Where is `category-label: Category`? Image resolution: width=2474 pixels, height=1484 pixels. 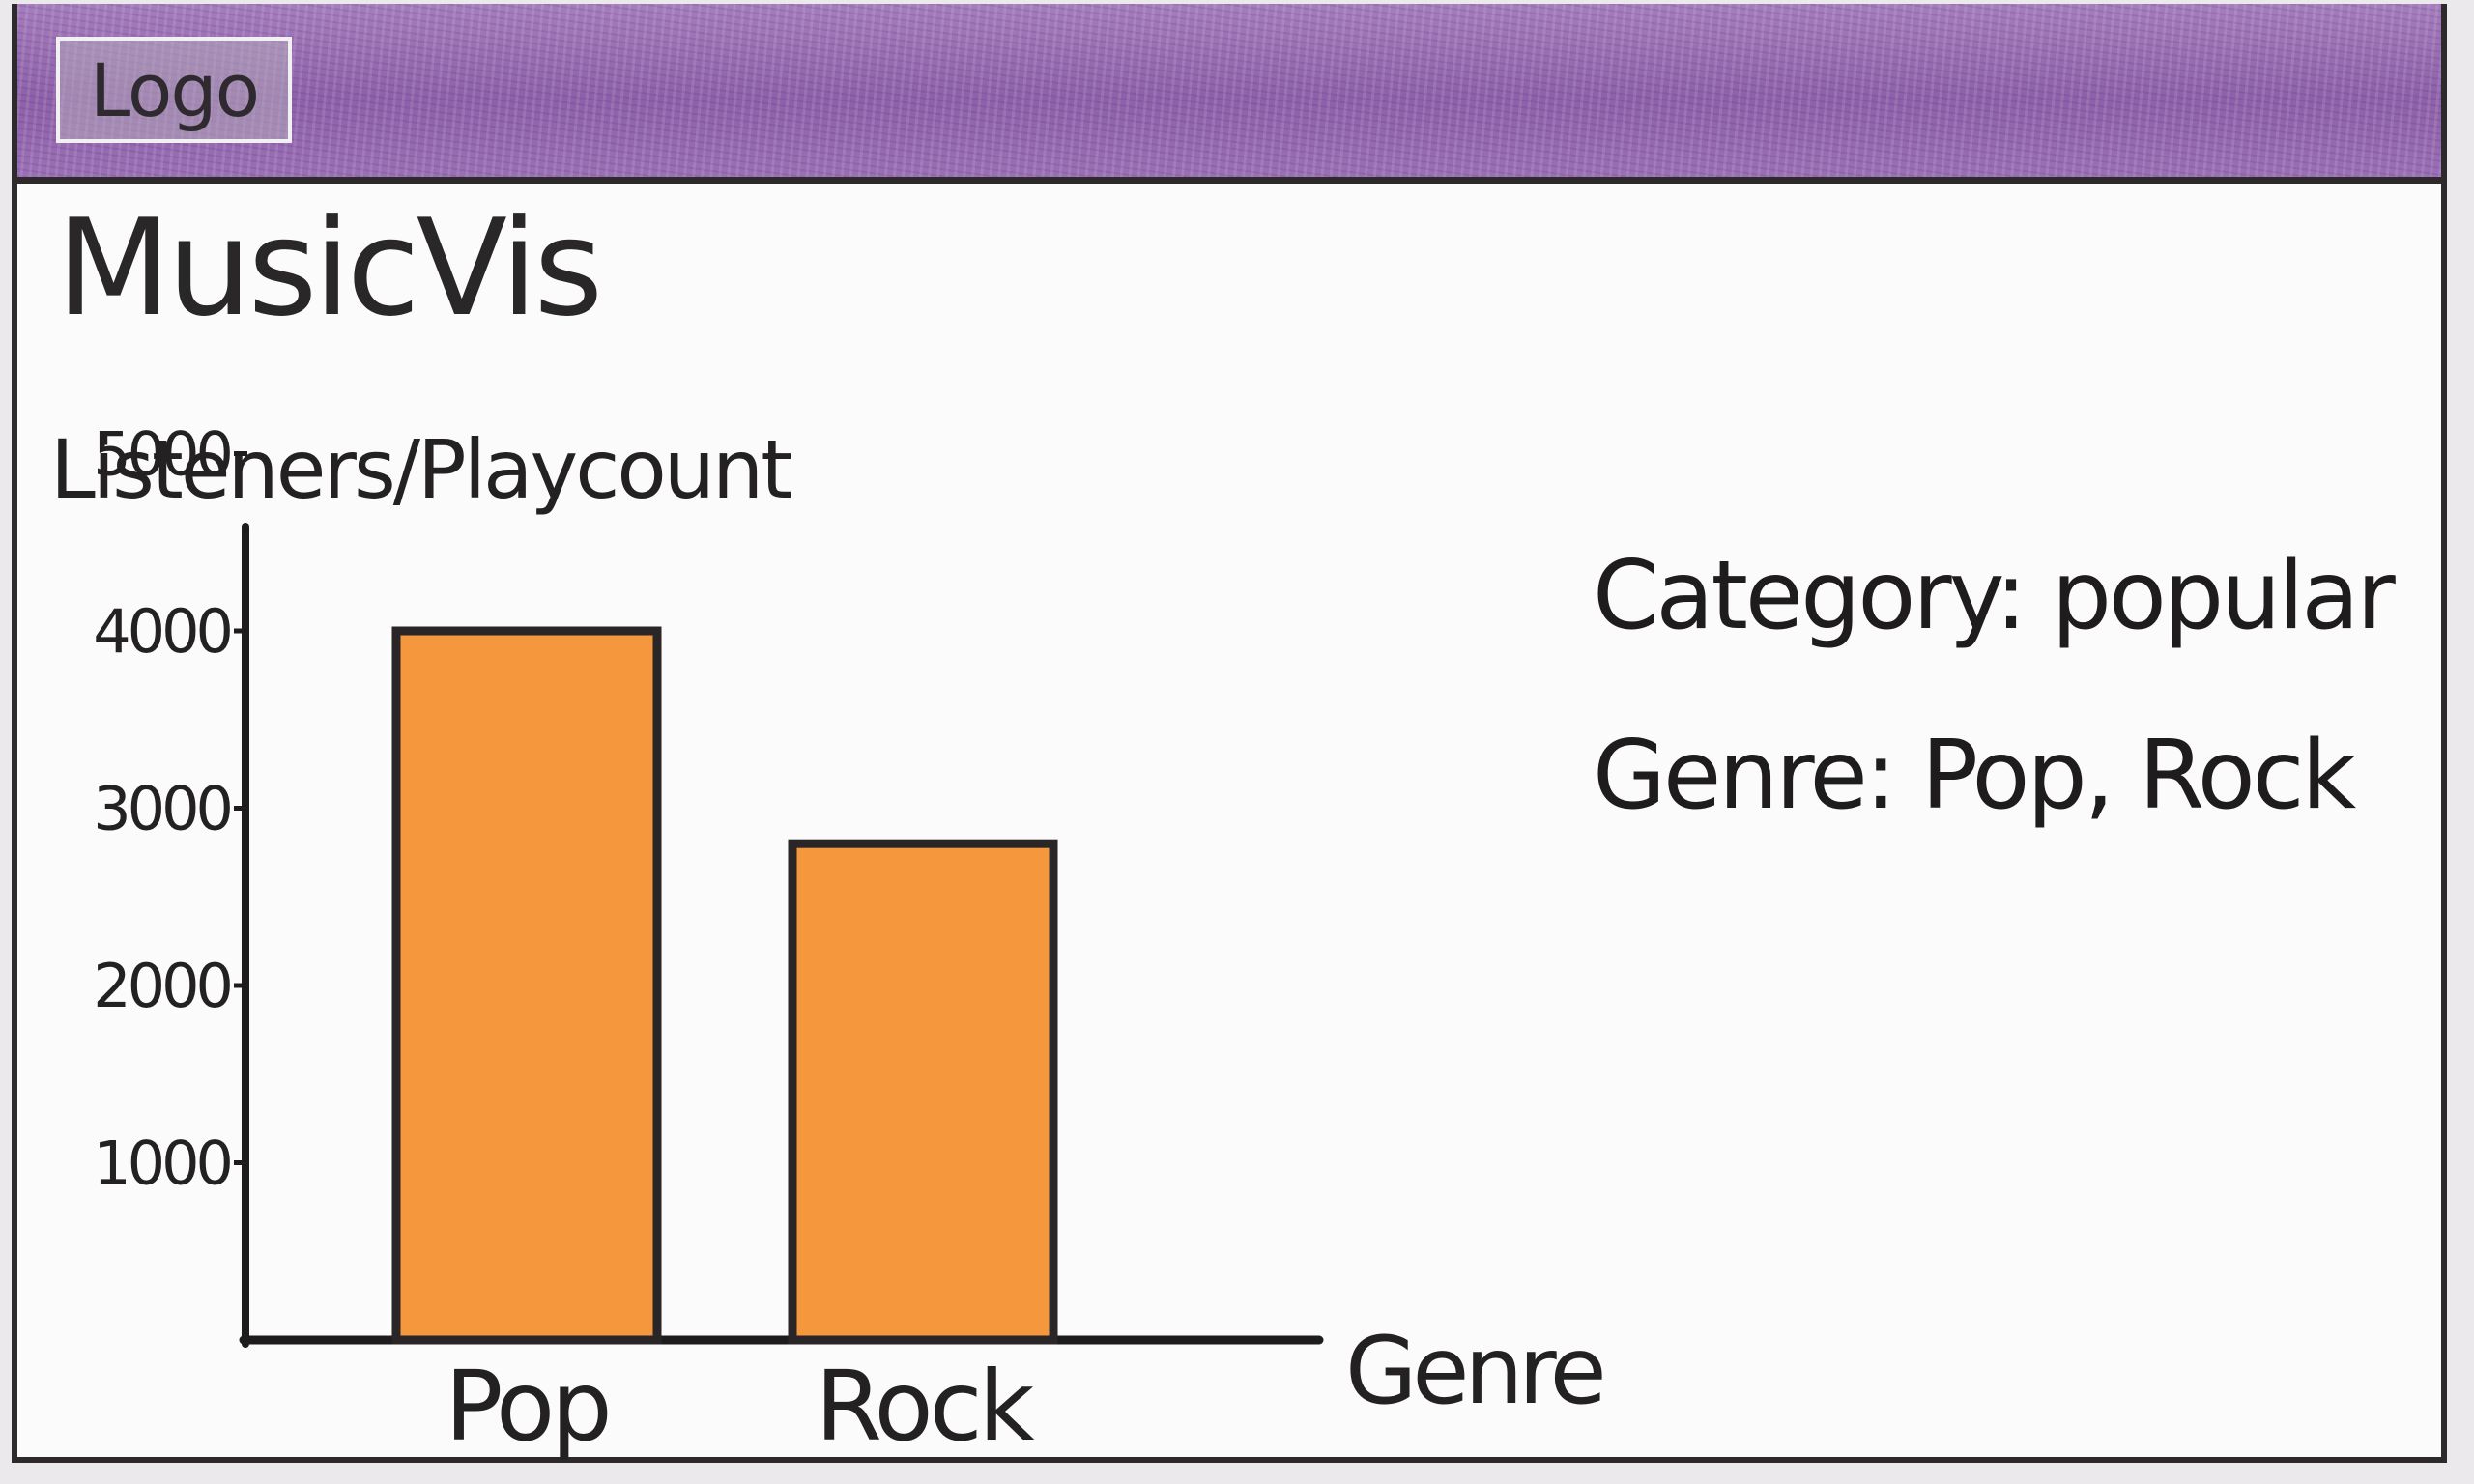
category-label: Category is located at coordinates (1796, 596).